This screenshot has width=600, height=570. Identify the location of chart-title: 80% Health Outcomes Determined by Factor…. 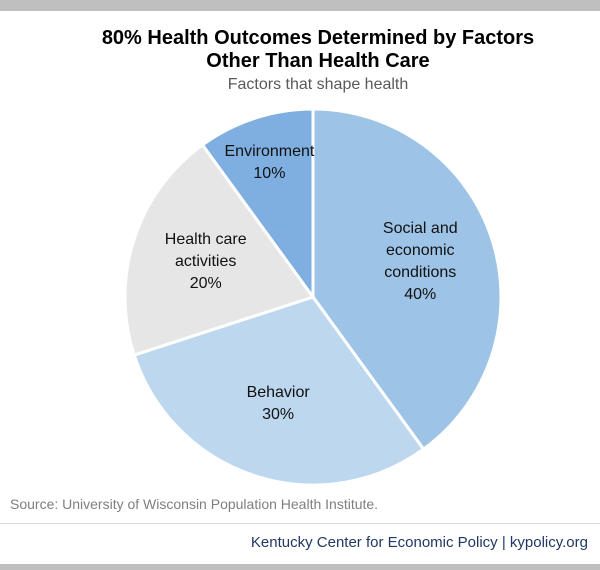
(318, 49).